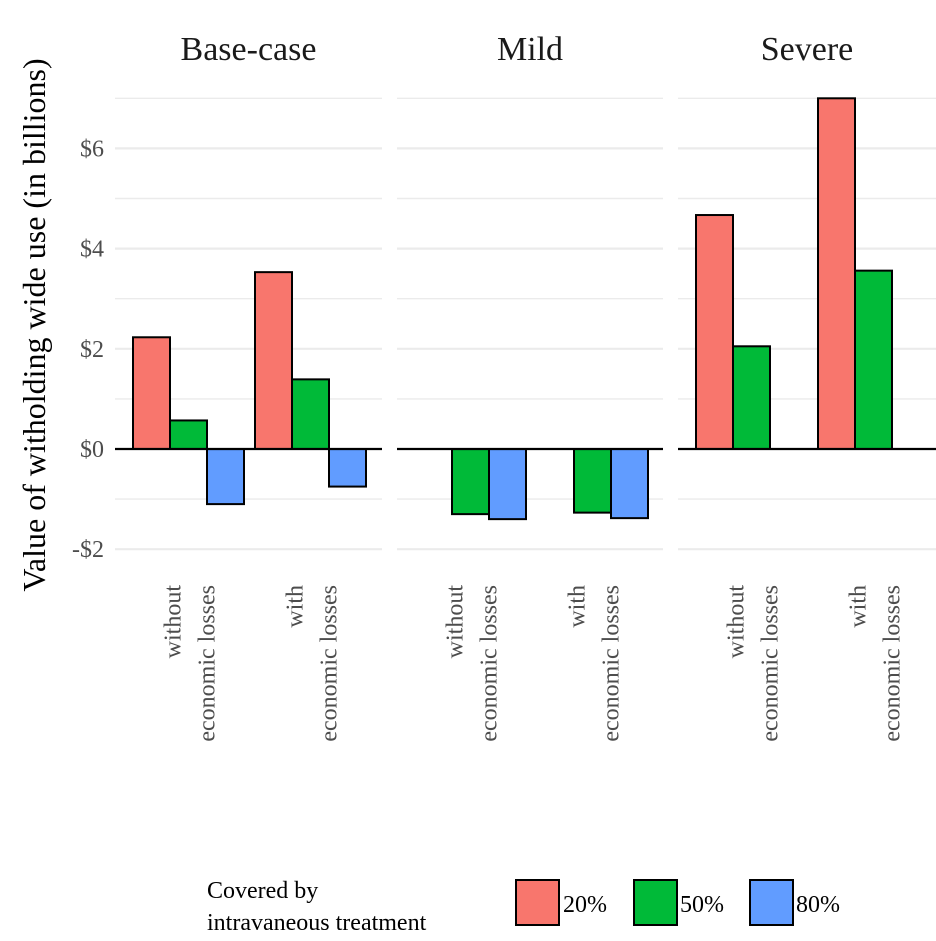 The height and width of the screenshot is (941, 936). I want to click on y-tick-label: $2, so click(92, 350).